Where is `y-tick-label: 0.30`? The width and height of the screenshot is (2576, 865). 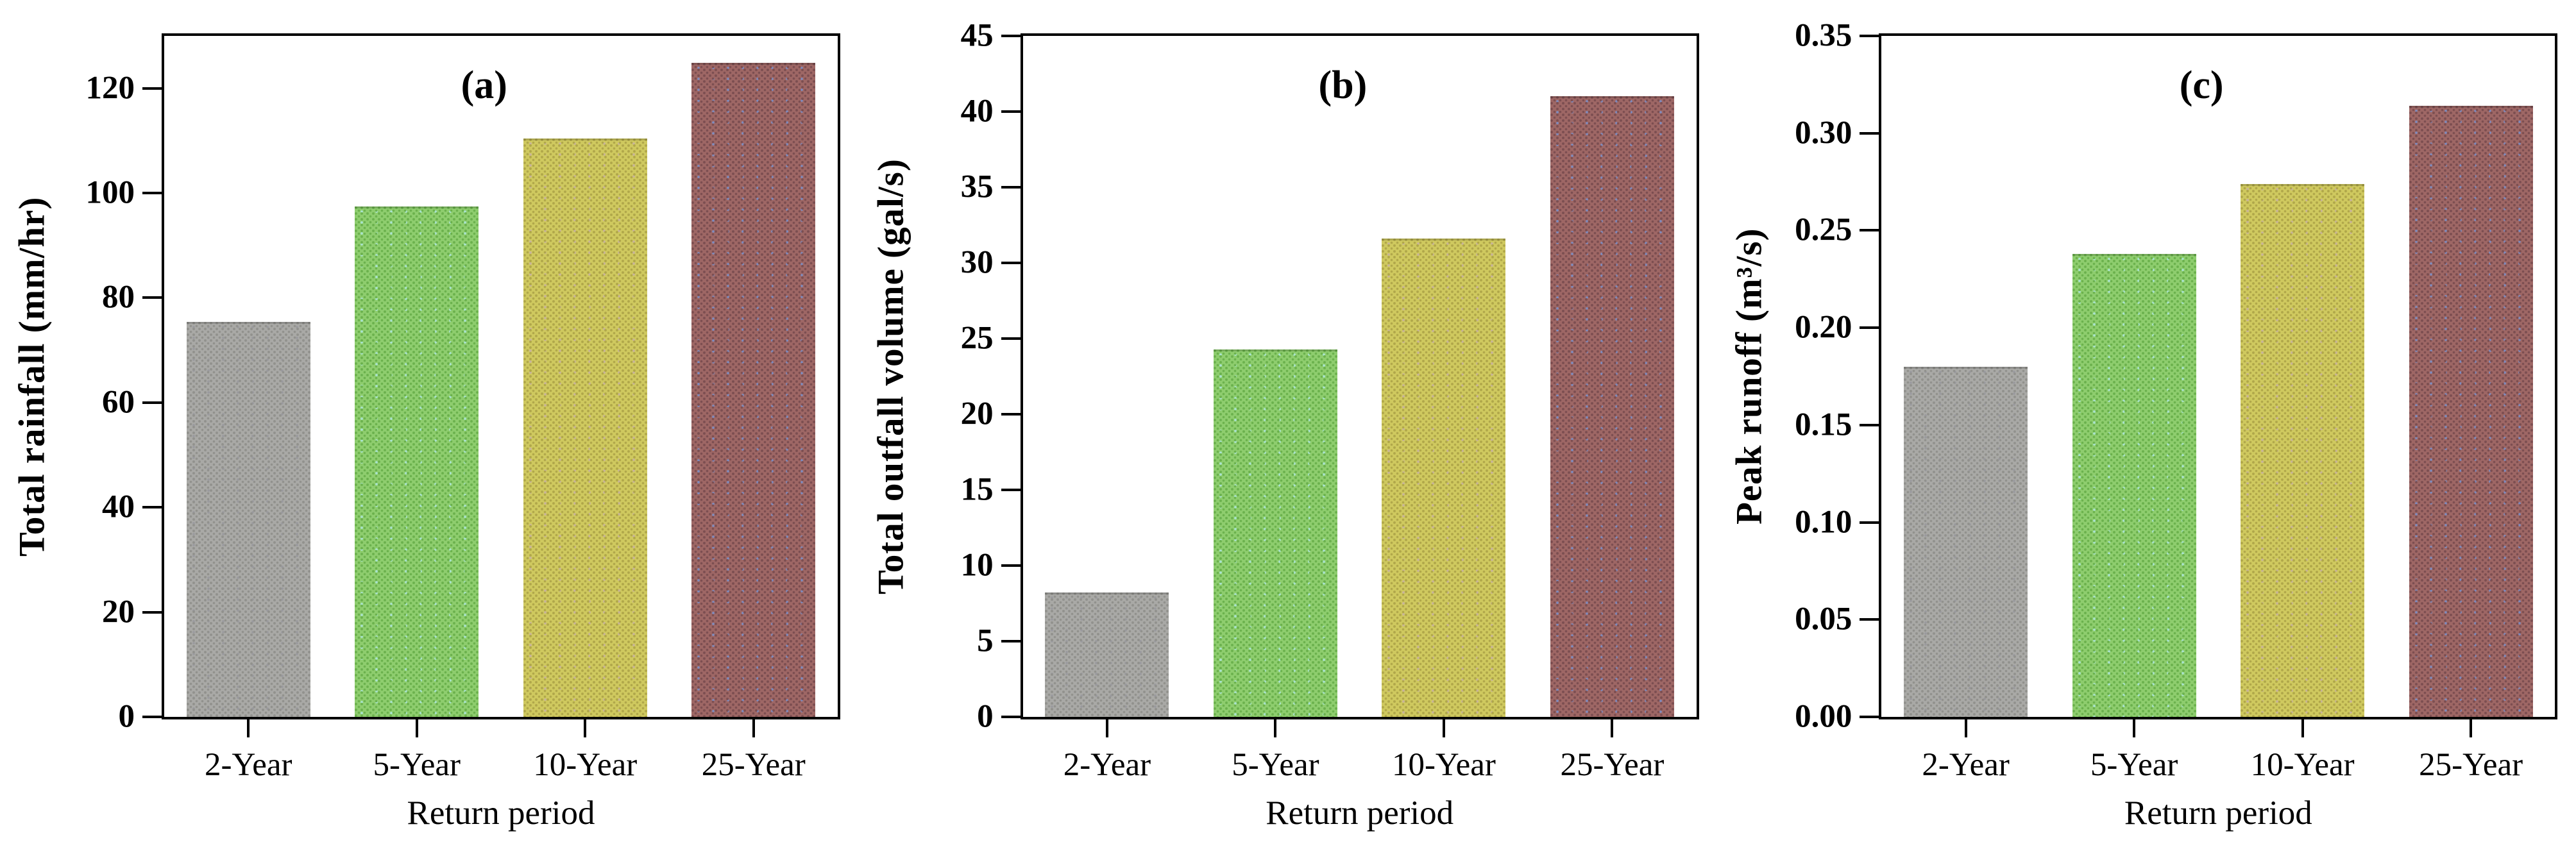
y-tick-label: 0.30 is located at coordinates (1823, 133).